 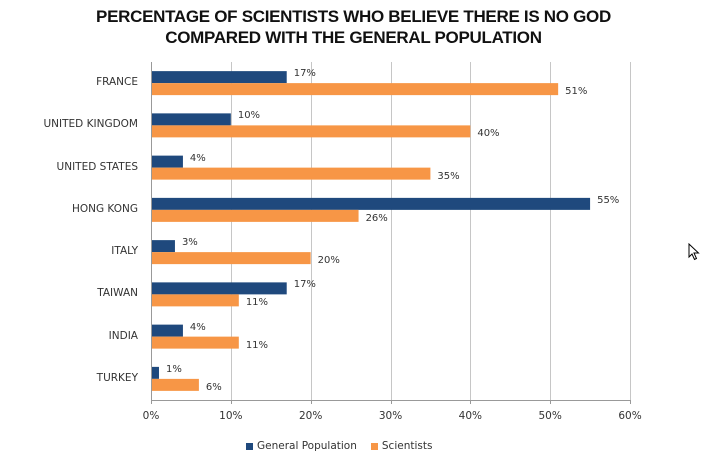 I want to click on chart-subtitle: COMPARED WITH THE GENERAL POPULATION, so click(x=353, y=37).